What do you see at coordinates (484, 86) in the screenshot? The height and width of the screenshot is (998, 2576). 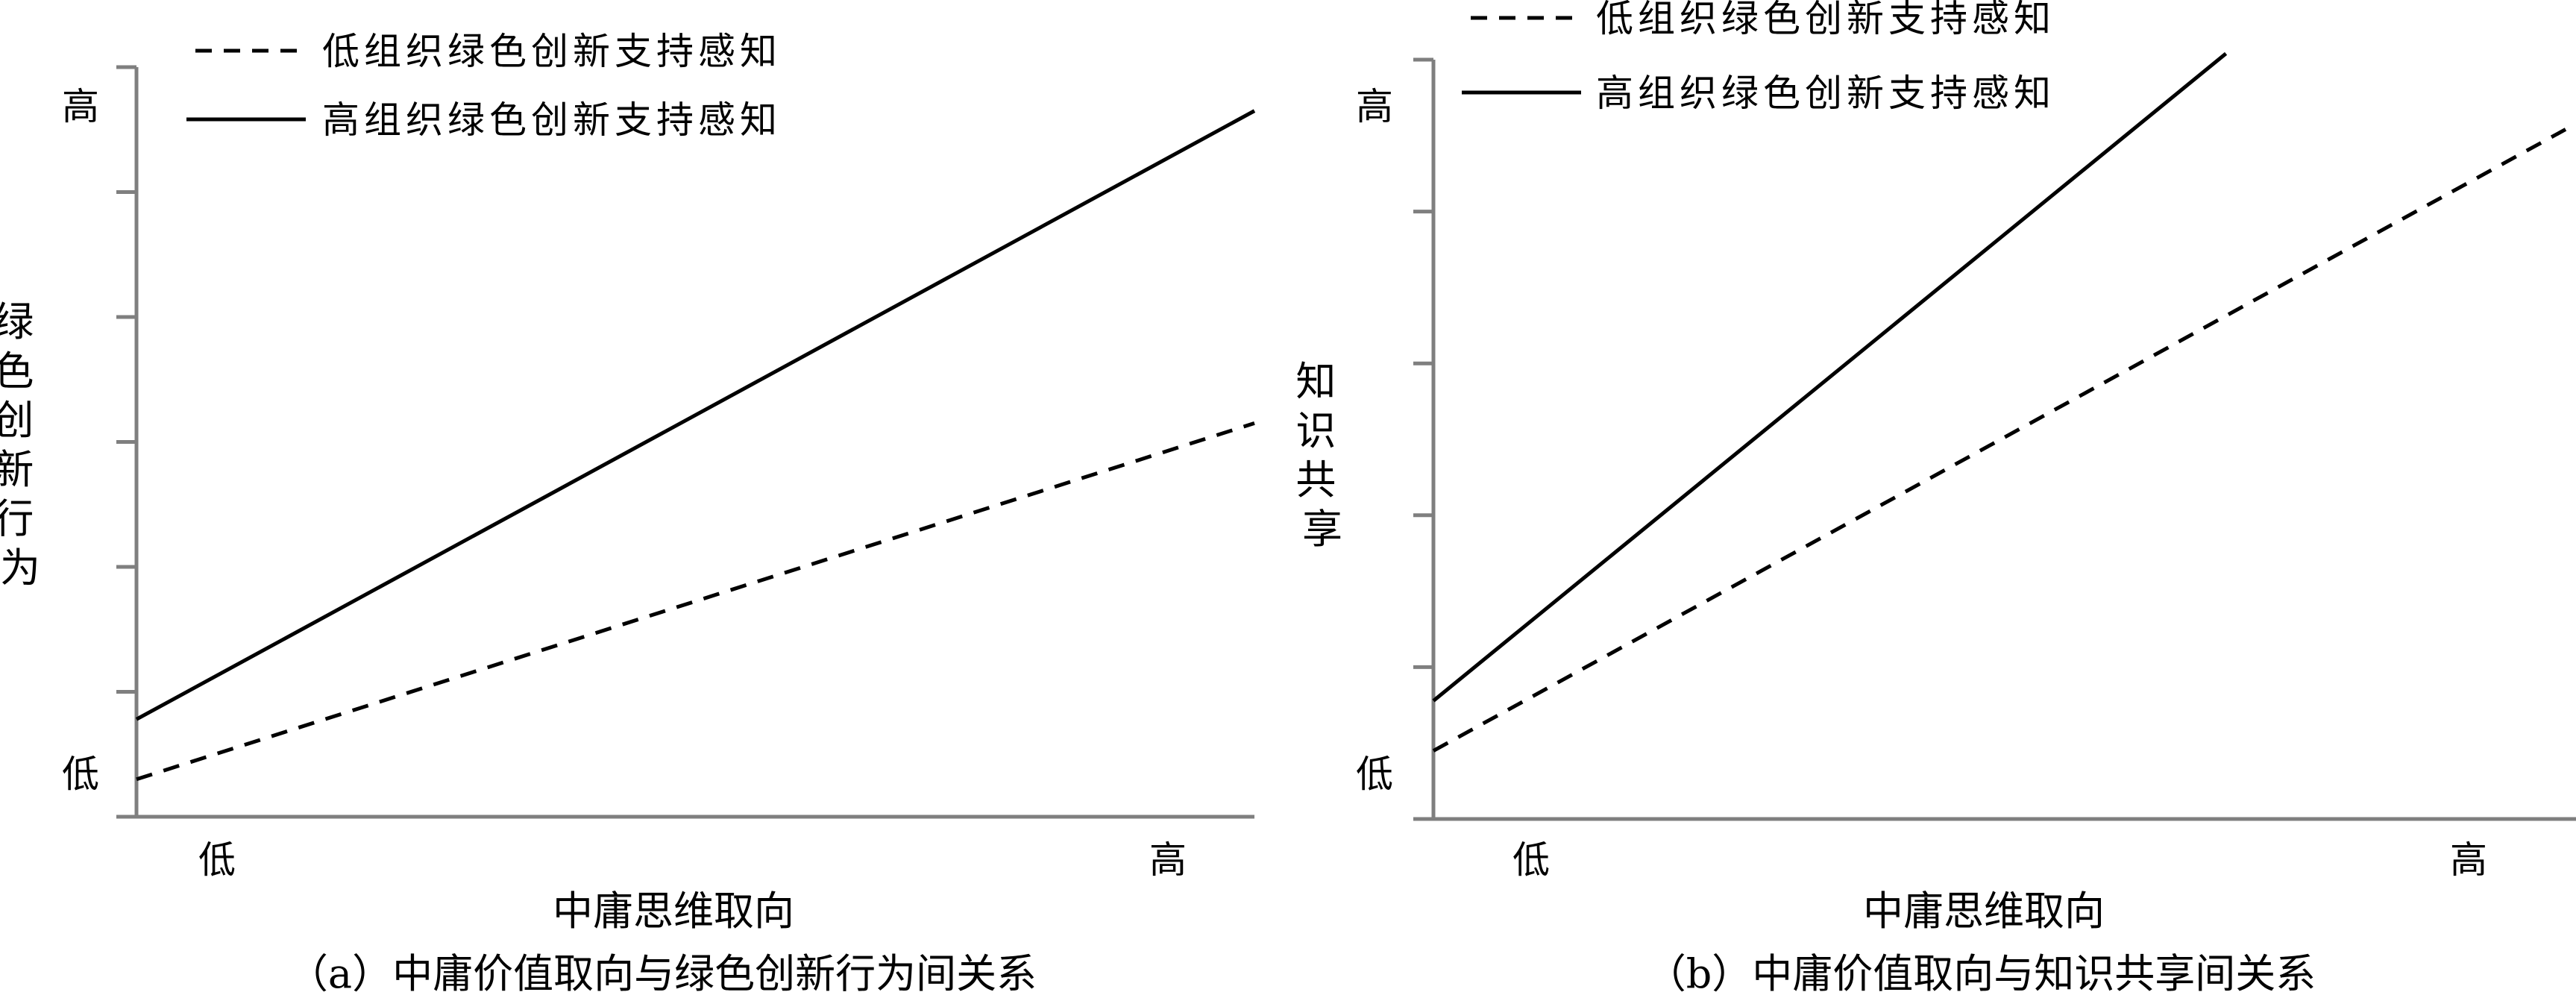 I see `chart-a-legend: 低组织绿色创新支持感知 高组织绿色创新支持感知` at bounding box center [484, 86].